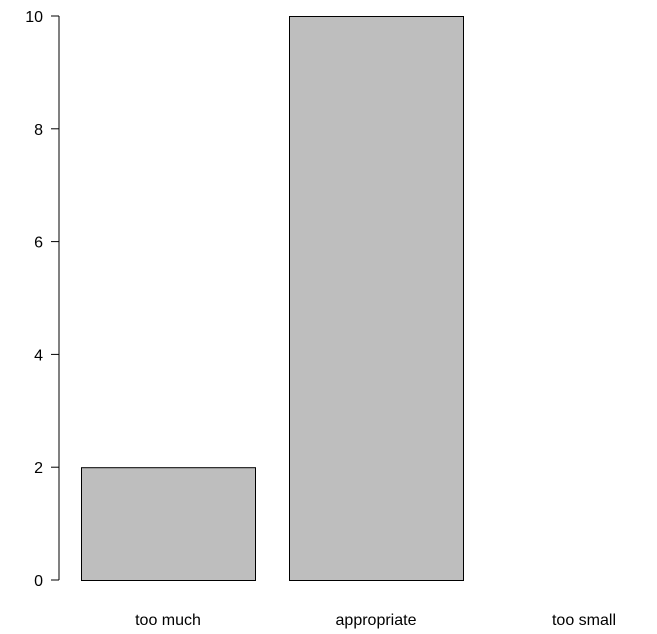  I want to click on y-tick-label: 0, so click(38, 581).